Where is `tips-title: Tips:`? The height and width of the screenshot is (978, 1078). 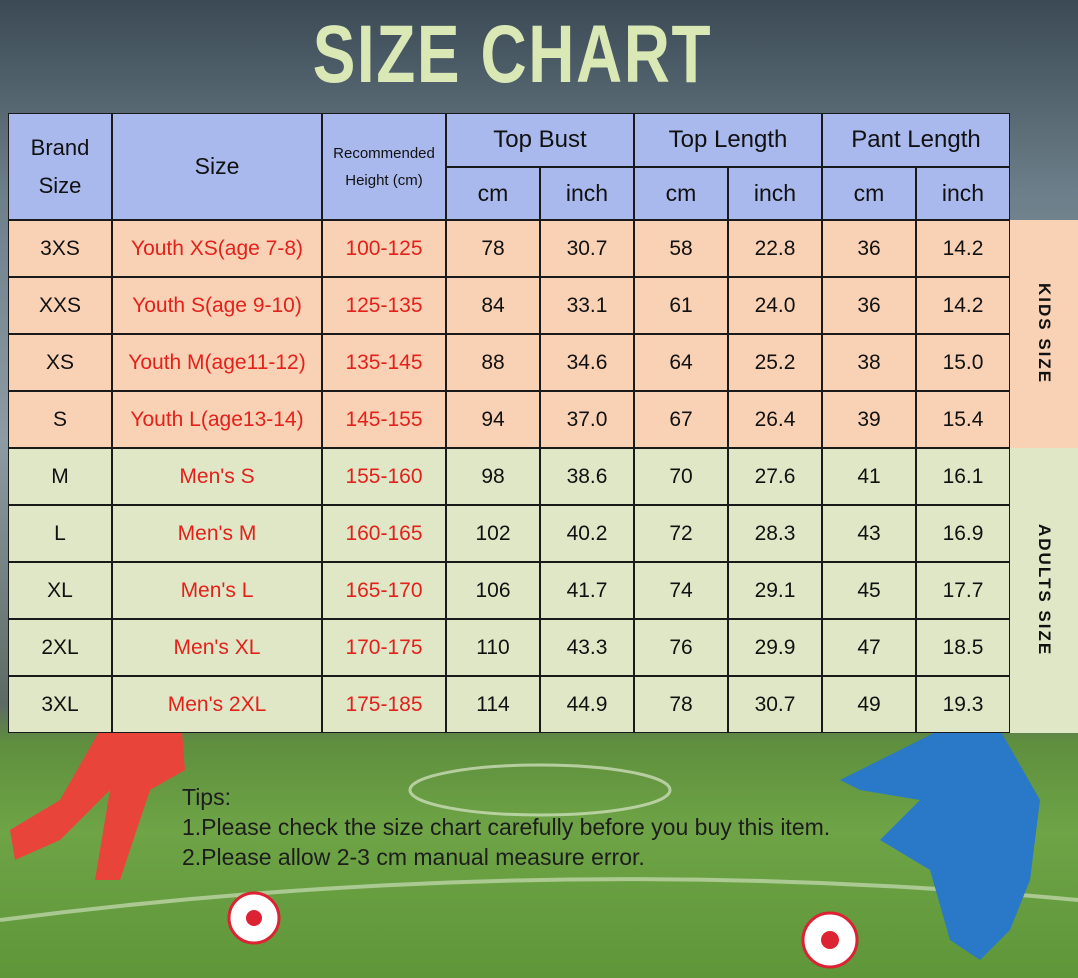 tips-title: Tips: is located at coordinates (206, 797).